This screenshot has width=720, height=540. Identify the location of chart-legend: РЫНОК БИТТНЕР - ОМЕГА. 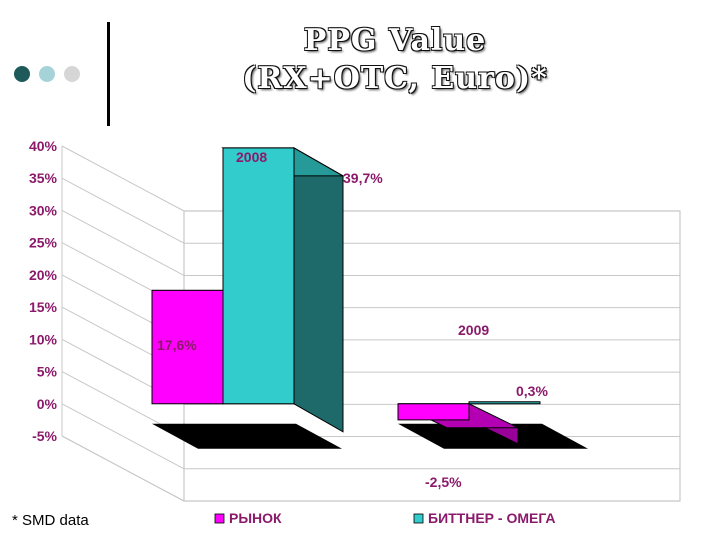
(385, 518).